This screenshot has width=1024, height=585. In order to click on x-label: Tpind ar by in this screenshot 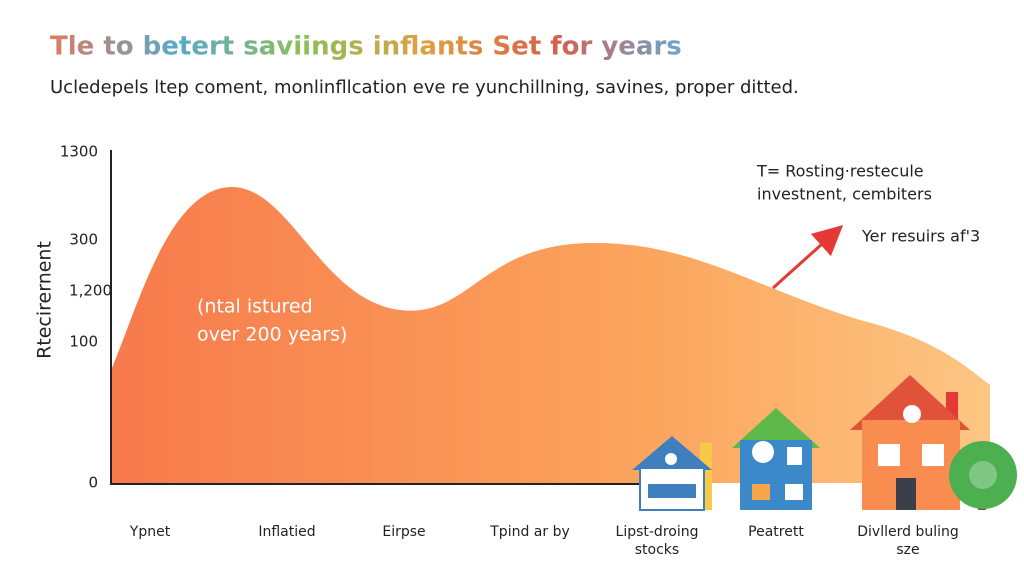, I will do `click(529, 532)`.